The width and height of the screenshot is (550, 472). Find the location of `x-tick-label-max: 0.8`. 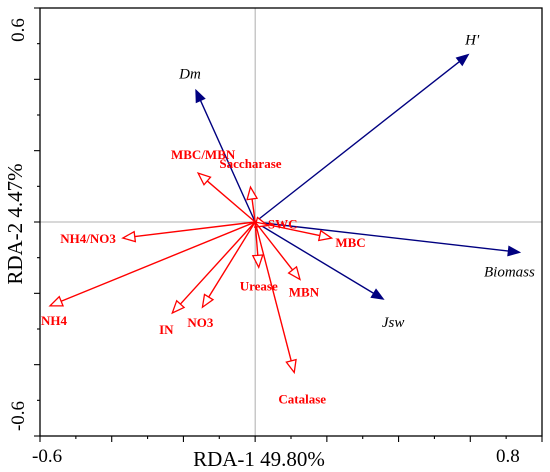

x-tick-label-max: 0.8 is located at coordinates (508, 456).